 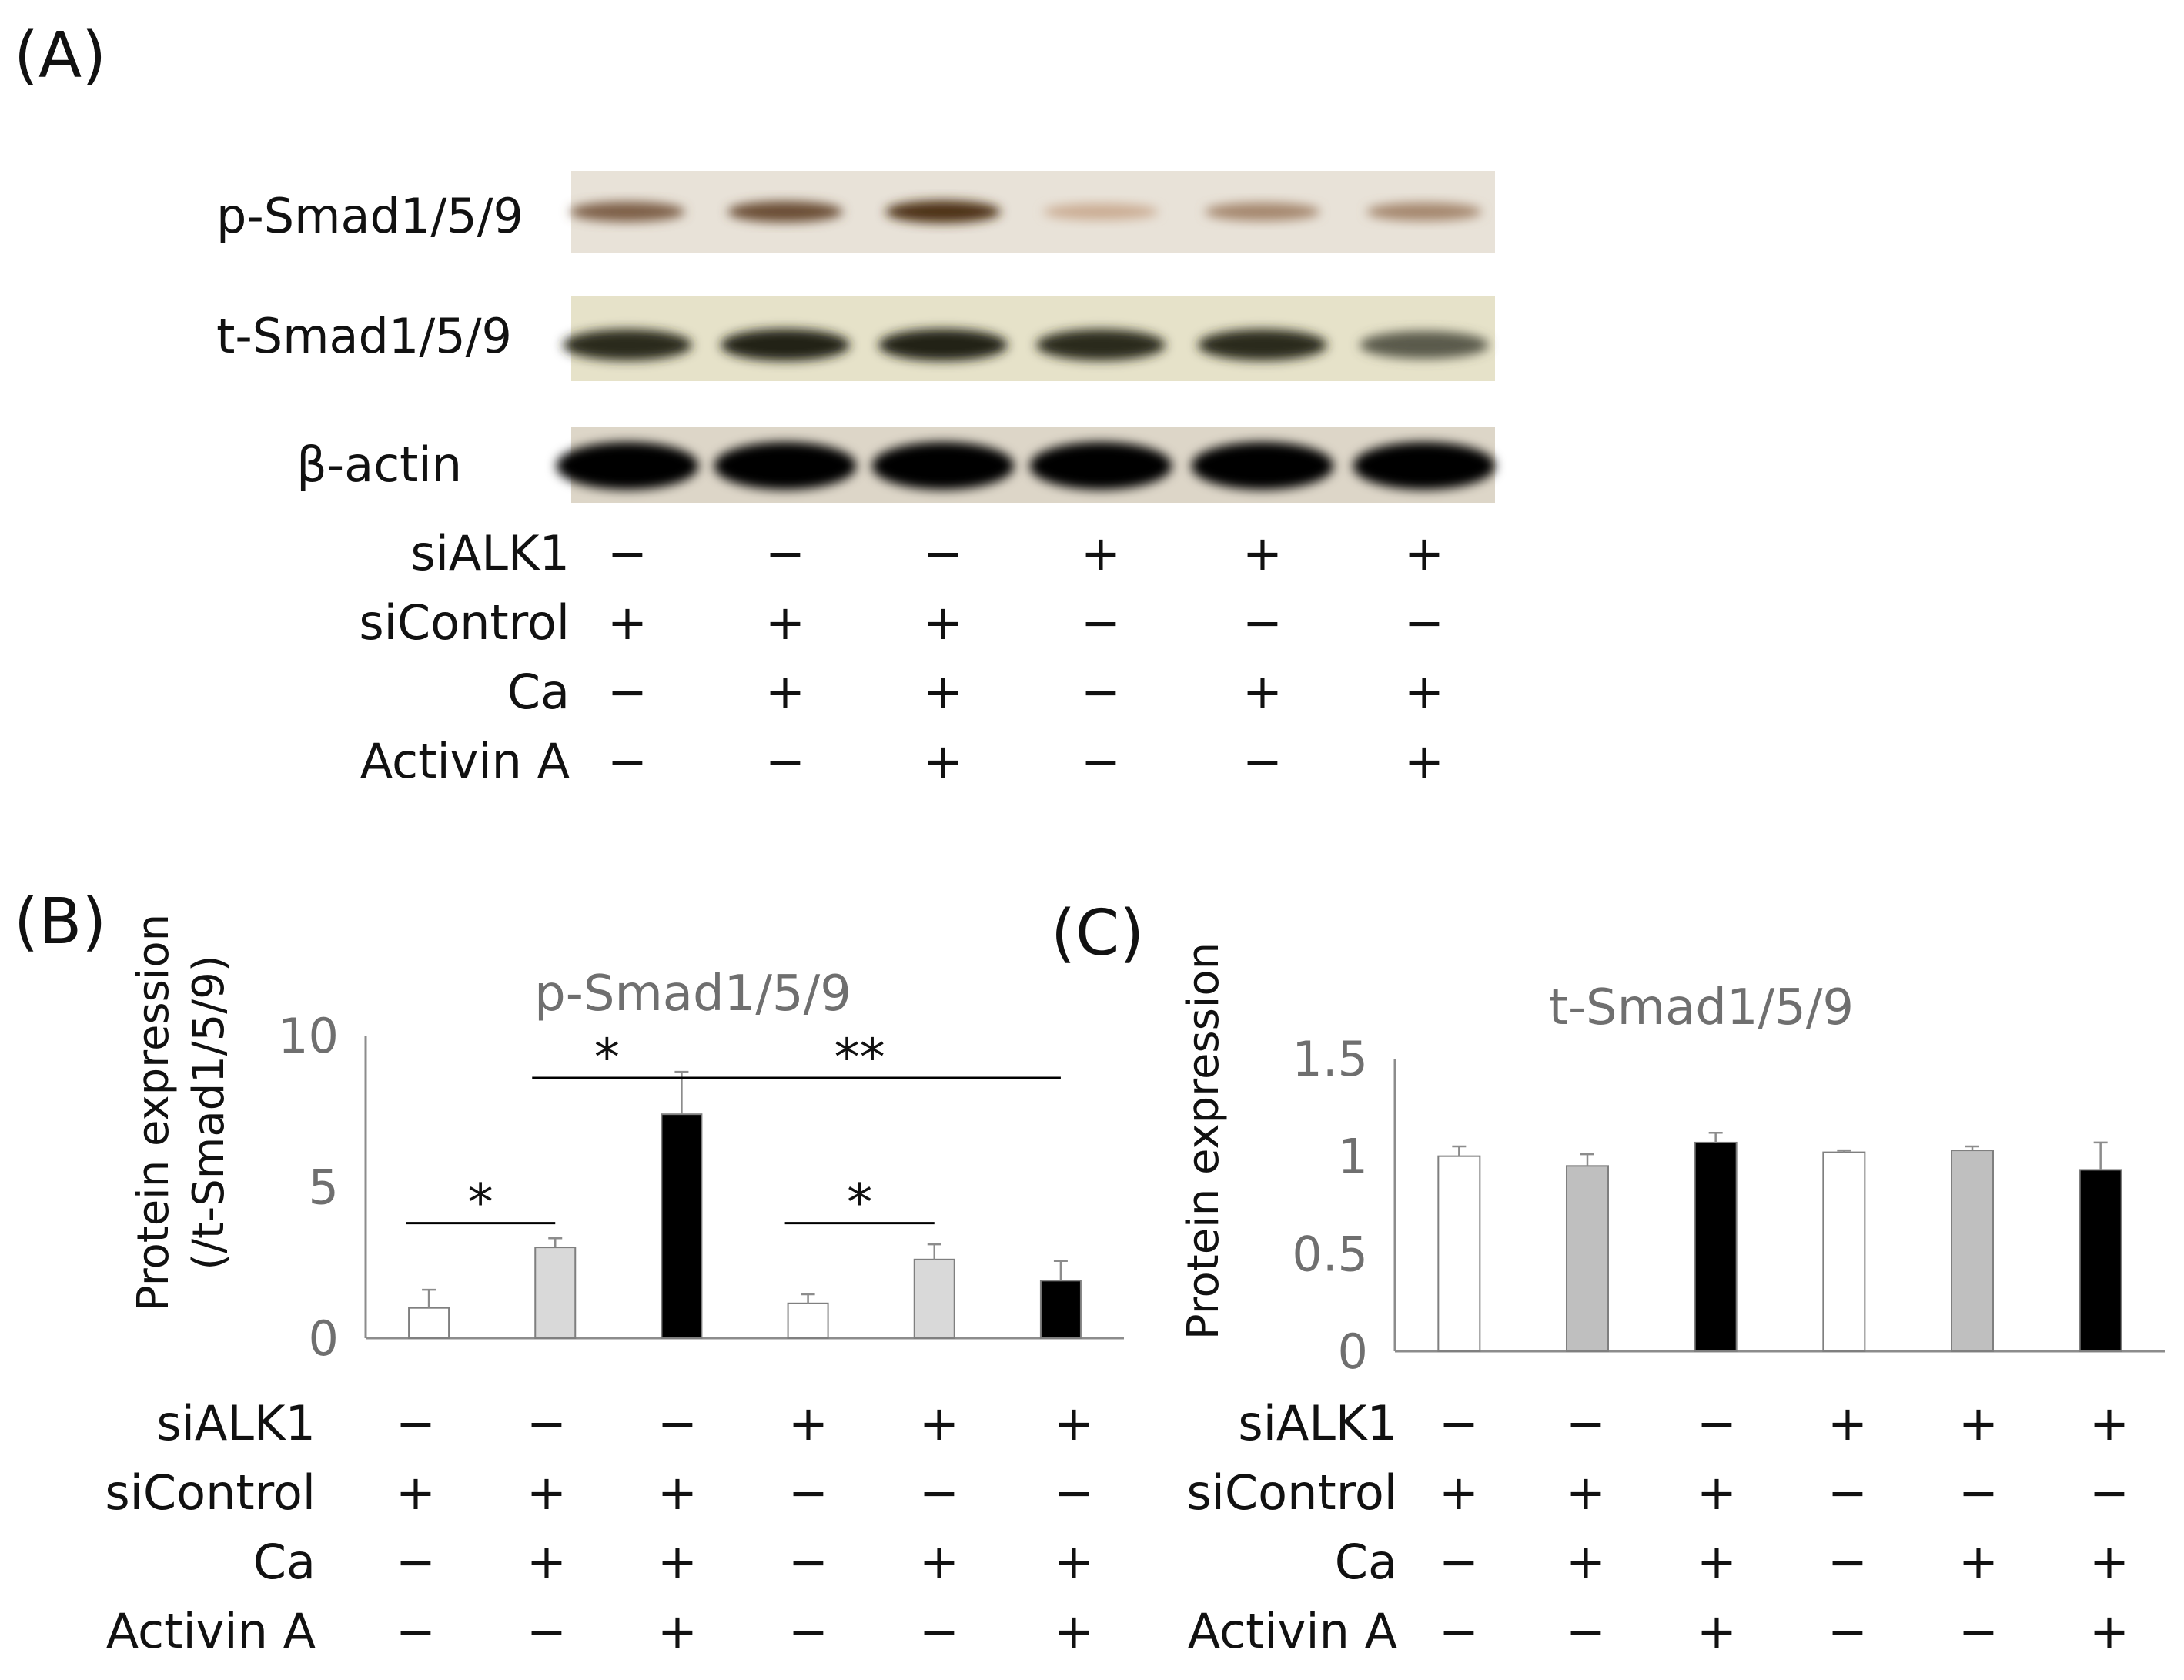 I want to click on y-axis-title-p-smad-line2: (/t-Smad1/5/9), so click(x=209, y=1112).